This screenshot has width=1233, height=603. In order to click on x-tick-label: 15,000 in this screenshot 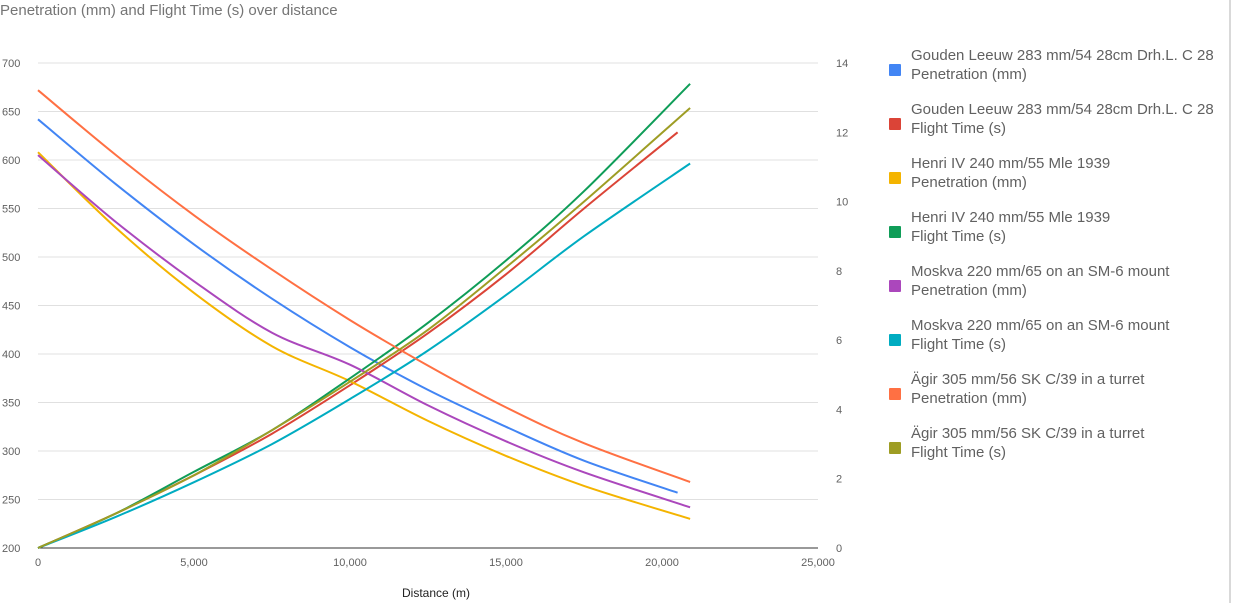, I will do `click(506, 563)`.